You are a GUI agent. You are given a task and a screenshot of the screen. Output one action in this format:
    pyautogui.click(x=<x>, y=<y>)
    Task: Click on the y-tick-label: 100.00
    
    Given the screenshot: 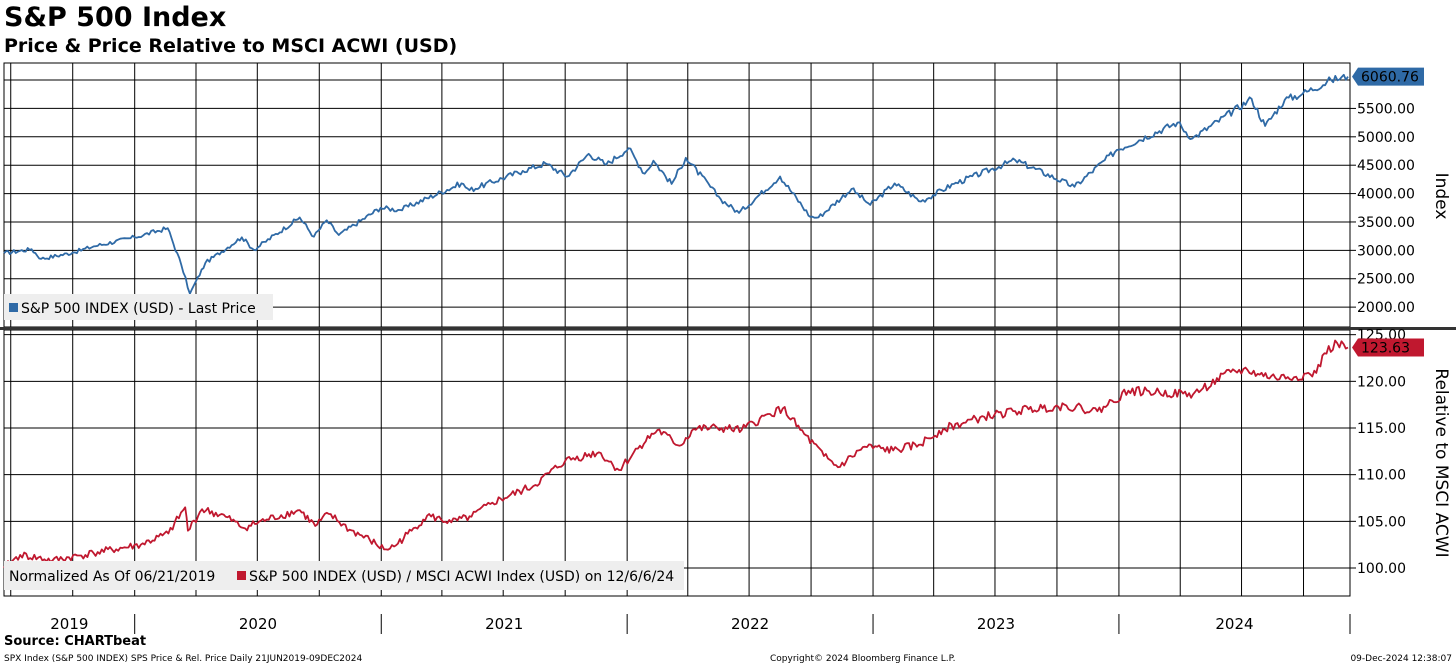 What is the action you would take?
    pyautogui.click(x=1381, y=569)
    